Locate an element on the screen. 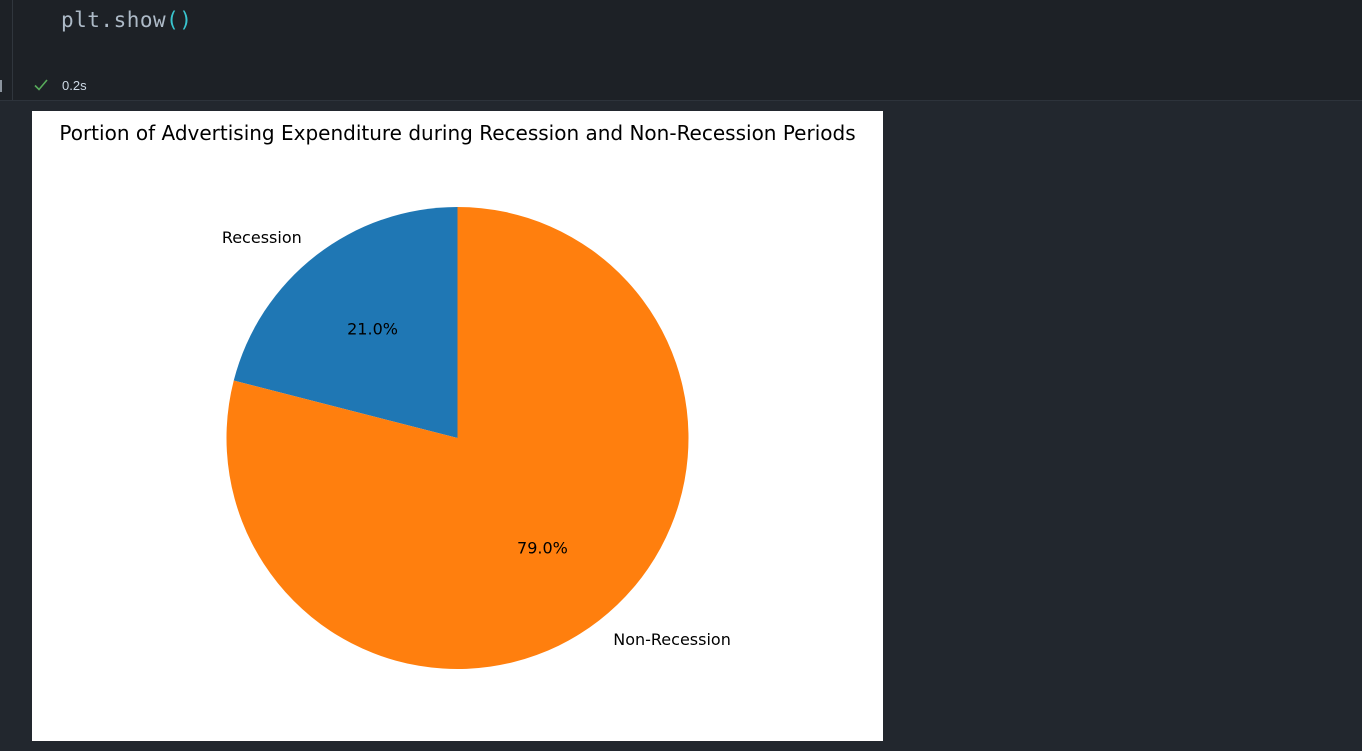 The height and width of the screenshot is (751, 1362). code-line: plt.show() is located at coordinates (126, 20).